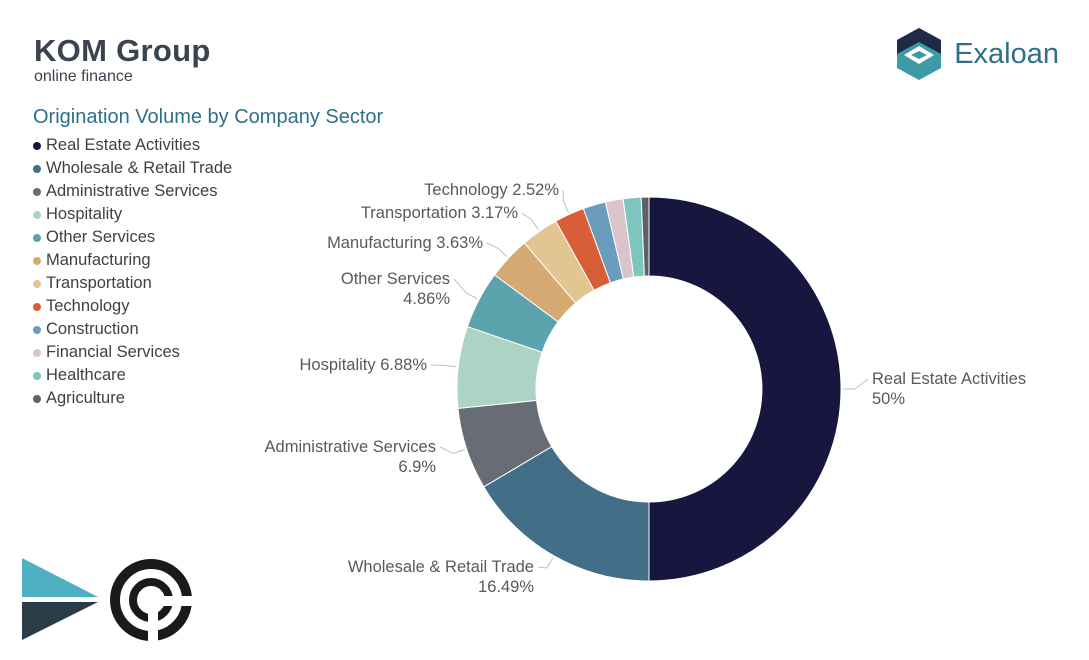 Image resolution: width=1089 pixels, height=660 pixels. Describe the element at coordinates (99, 283) in the screenshot. I see `legend-label: Transportation` at that location.